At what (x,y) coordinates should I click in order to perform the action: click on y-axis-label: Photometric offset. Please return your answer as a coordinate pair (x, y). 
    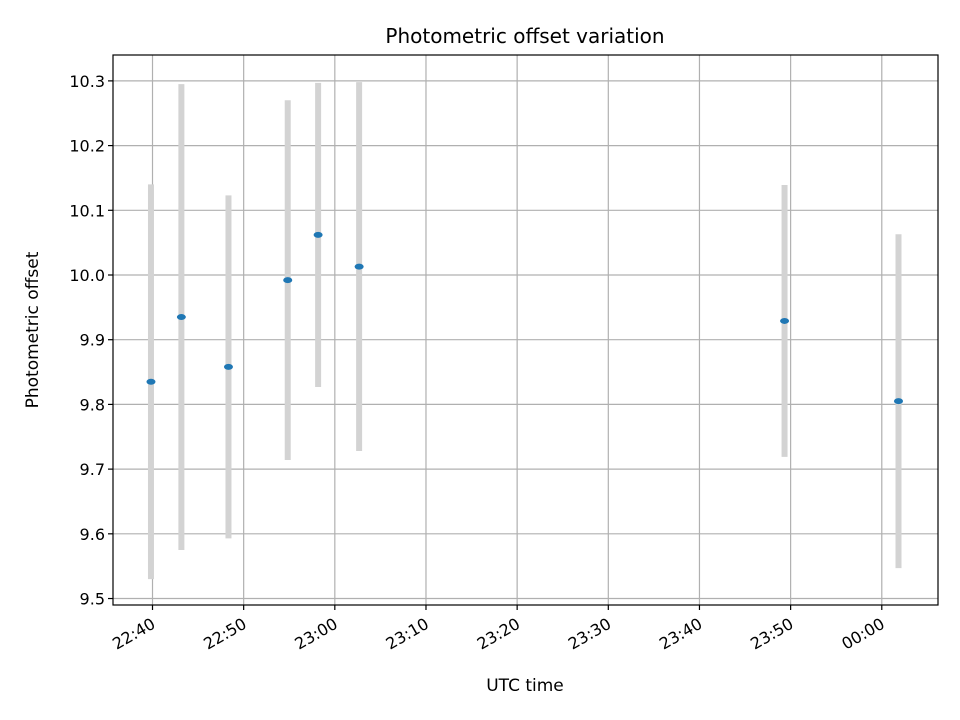
    Looking at the image, I should click on (33, 329).